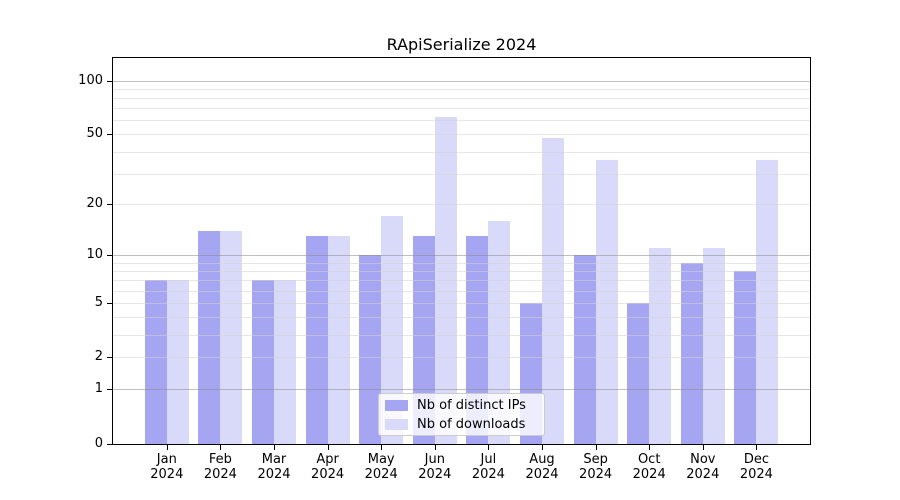  What do you see at coordinates (328, 447) in the screenshot?
I see `x-tick-apr` at bounding box center [328, 447].